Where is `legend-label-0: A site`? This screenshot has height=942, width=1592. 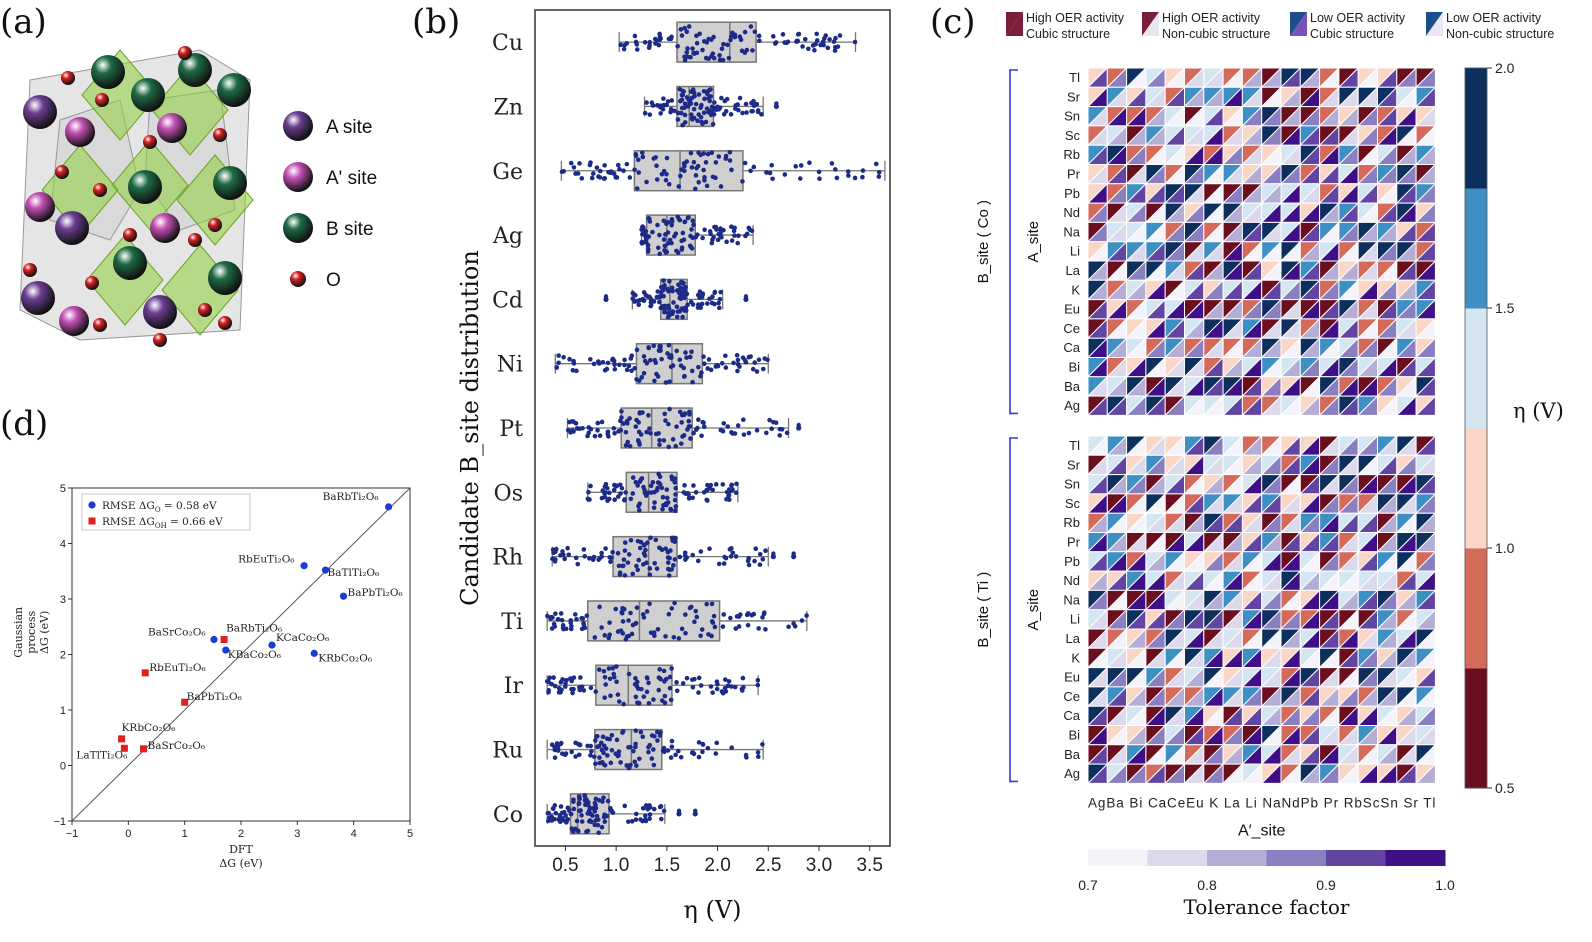 legend-label-0: A site is located at coordinates (349, 127).